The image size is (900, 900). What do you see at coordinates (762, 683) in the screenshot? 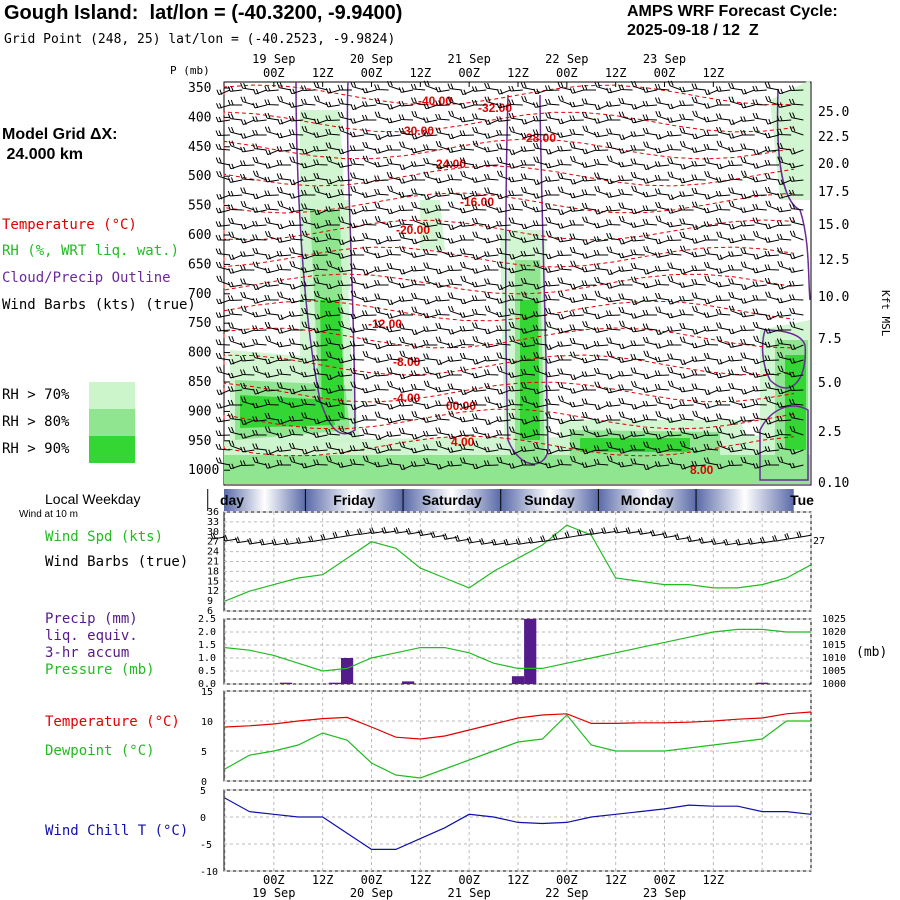
I see `precip-bar` at bounding box center [762, 683].